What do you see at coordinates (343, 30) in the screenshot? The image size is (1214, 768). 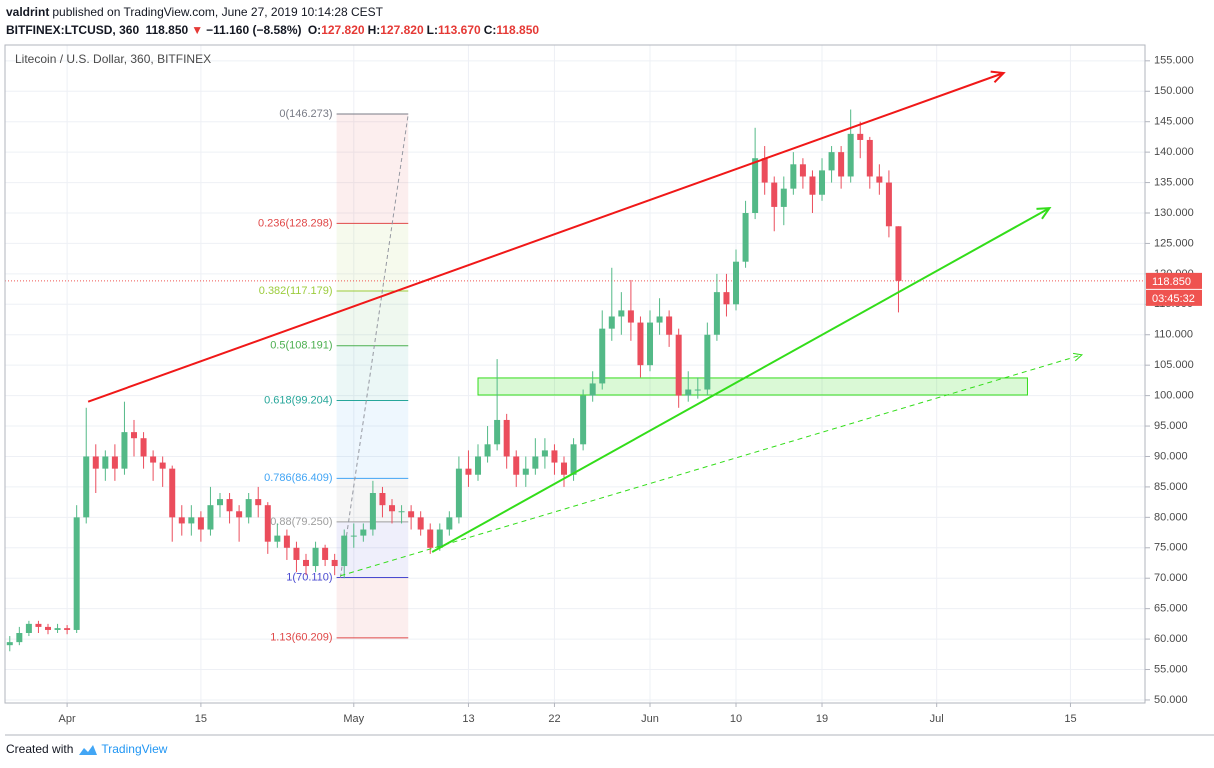 I see `ohlc-value: 127.820` at bounding box center [343, 30].